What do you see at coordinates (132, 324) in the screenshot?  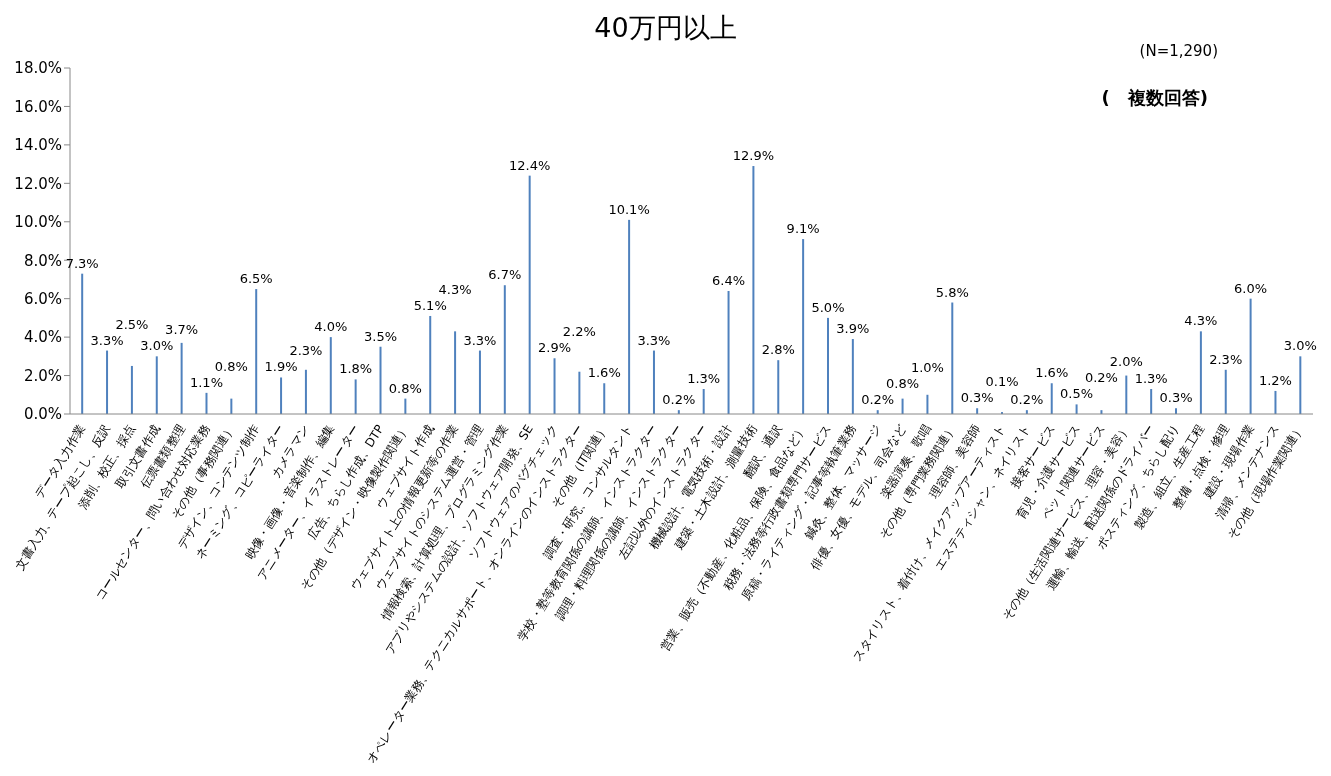 I see `data-label: 2.5%` at bounding box center [132, 324].